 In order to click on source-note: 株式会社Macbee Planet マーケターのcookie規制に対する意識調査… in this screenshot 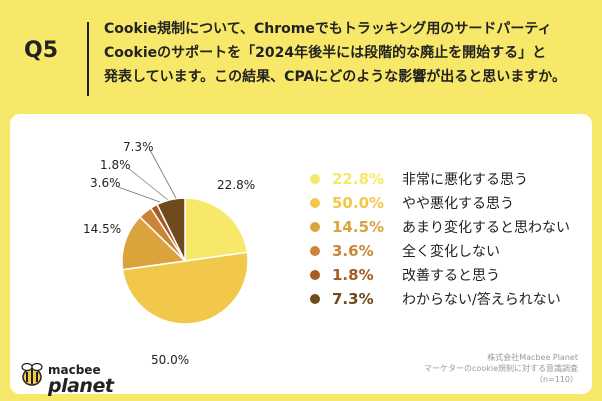, I will do `click(501, 368)`.